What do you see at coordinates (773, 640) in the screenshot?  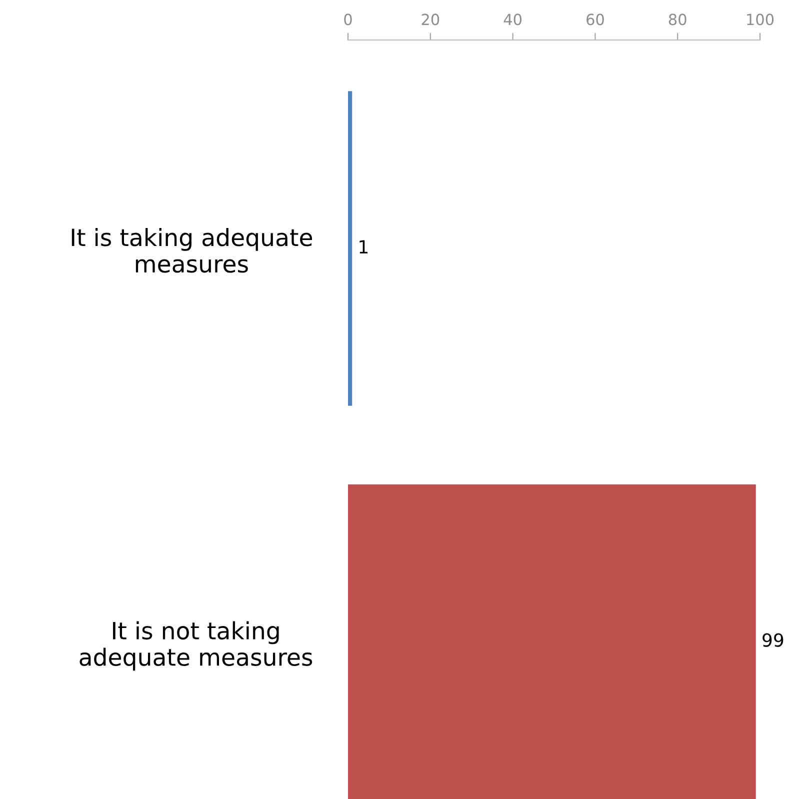 I see `data-label: 99` at bounding box center [773, 640].